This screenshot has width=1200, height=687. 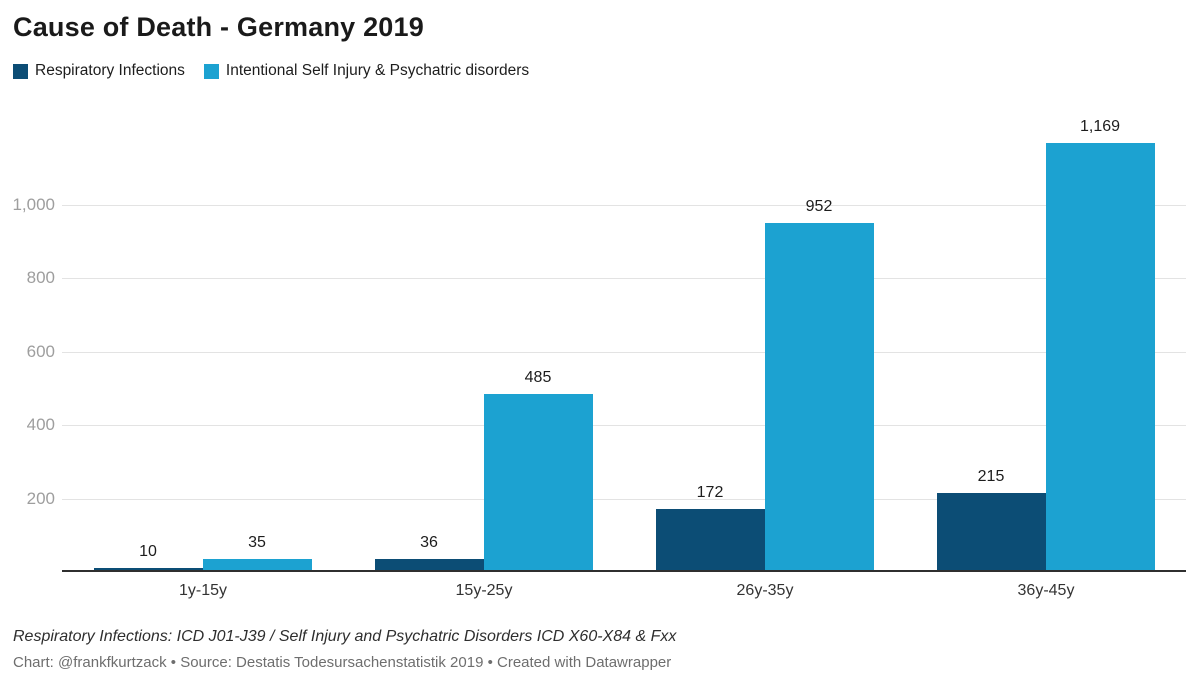 I want to click on value-label-respiratory-36y-45y: 215, so click(x=991, y=476).